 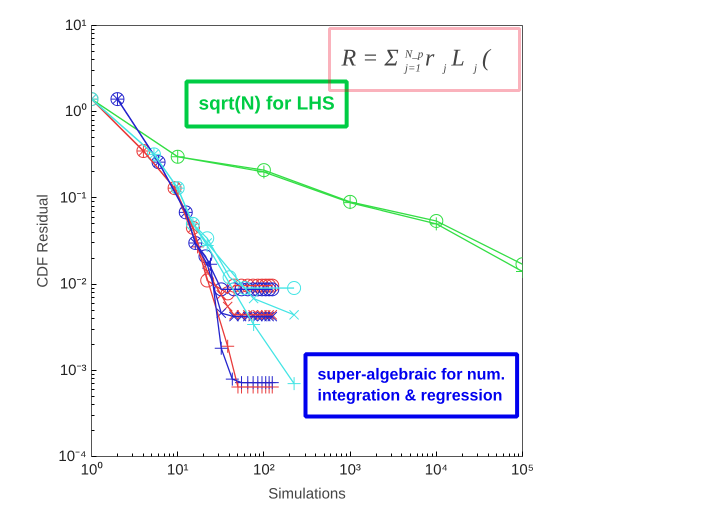 I want to click on x-tick-label: 10², so click(x=264, y=470).